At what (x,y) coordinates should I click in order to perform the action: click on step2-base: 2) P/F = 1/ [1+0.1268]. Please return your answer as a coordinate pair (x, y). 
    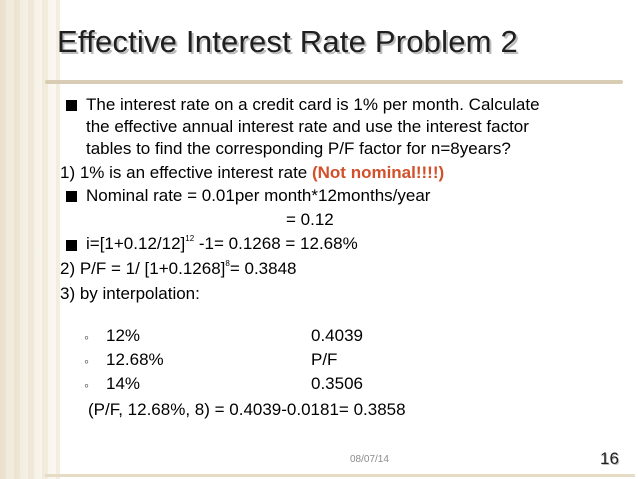
    Looking at the image, I should click on (143, 268).